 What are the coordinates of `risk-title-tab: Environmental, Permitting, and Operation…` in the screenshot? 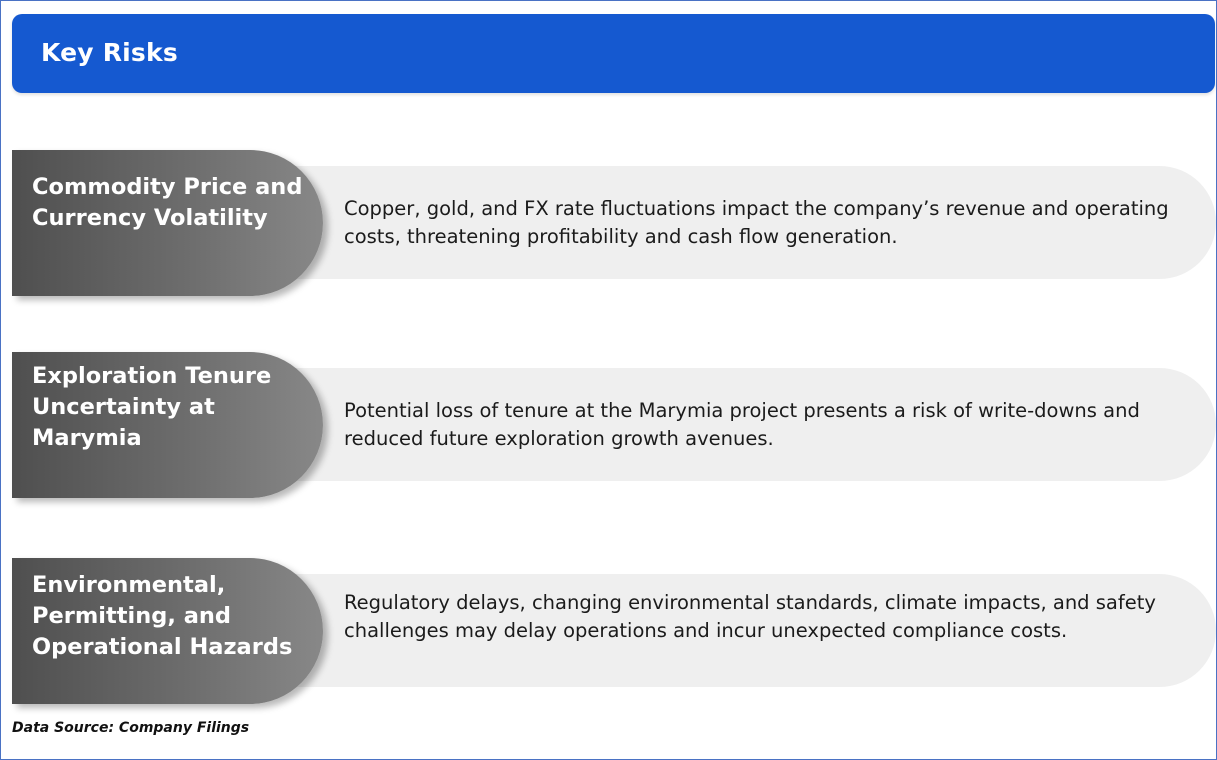 It's located at (167, 631).